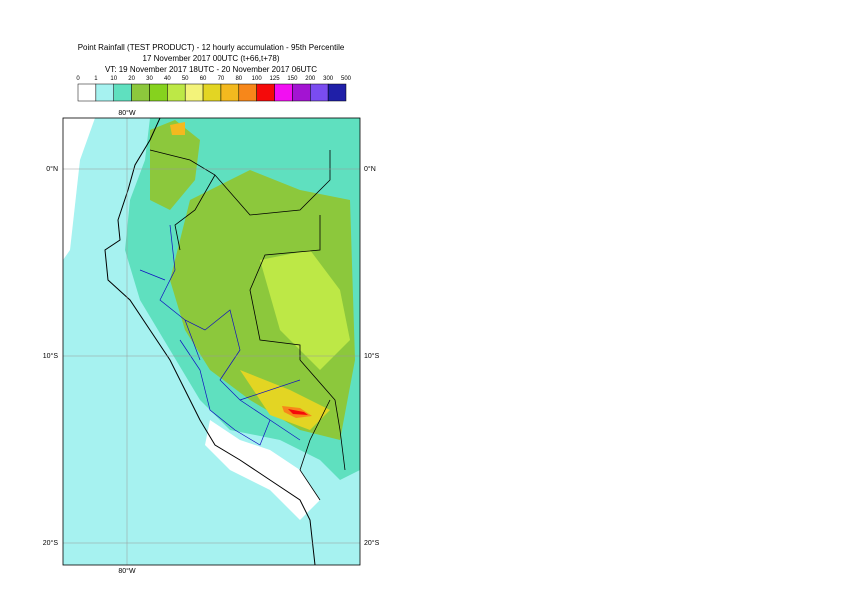  What do you see at coordinates (275, 79) in the screenshot?
I see `legend-label: 125` at bounding box center [275, 79].